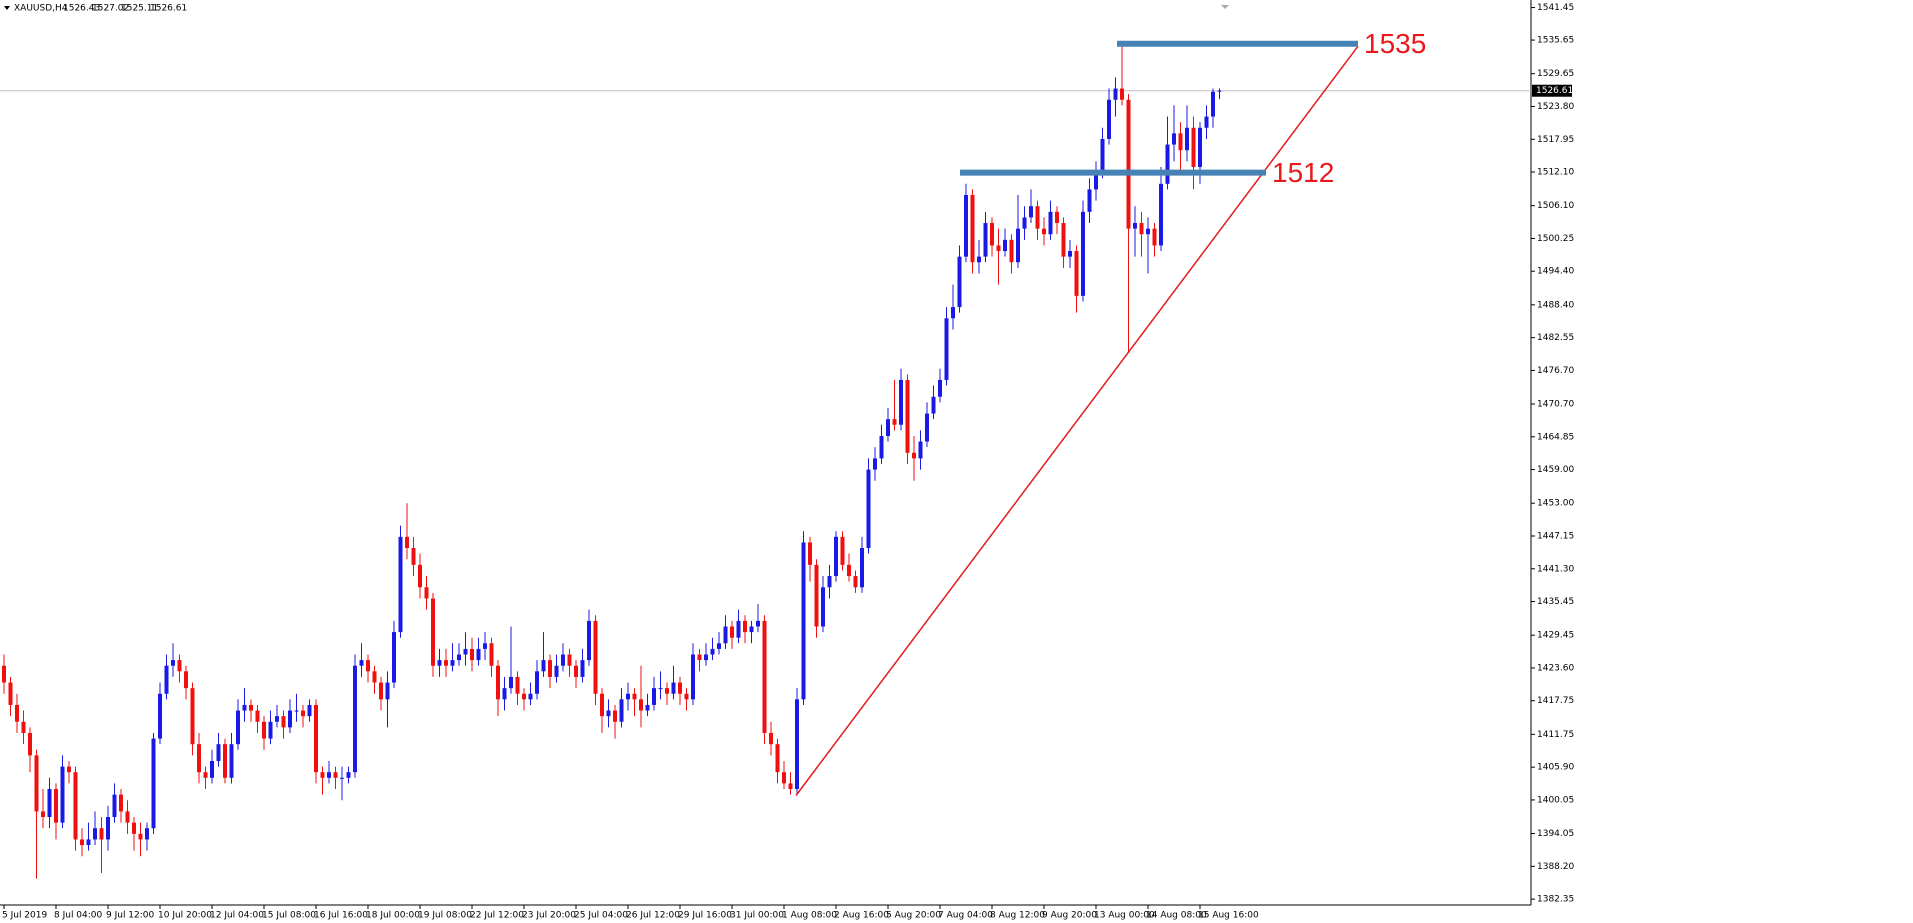  I want to click on y-tick-label: 1529.65, so click(1555, 74).